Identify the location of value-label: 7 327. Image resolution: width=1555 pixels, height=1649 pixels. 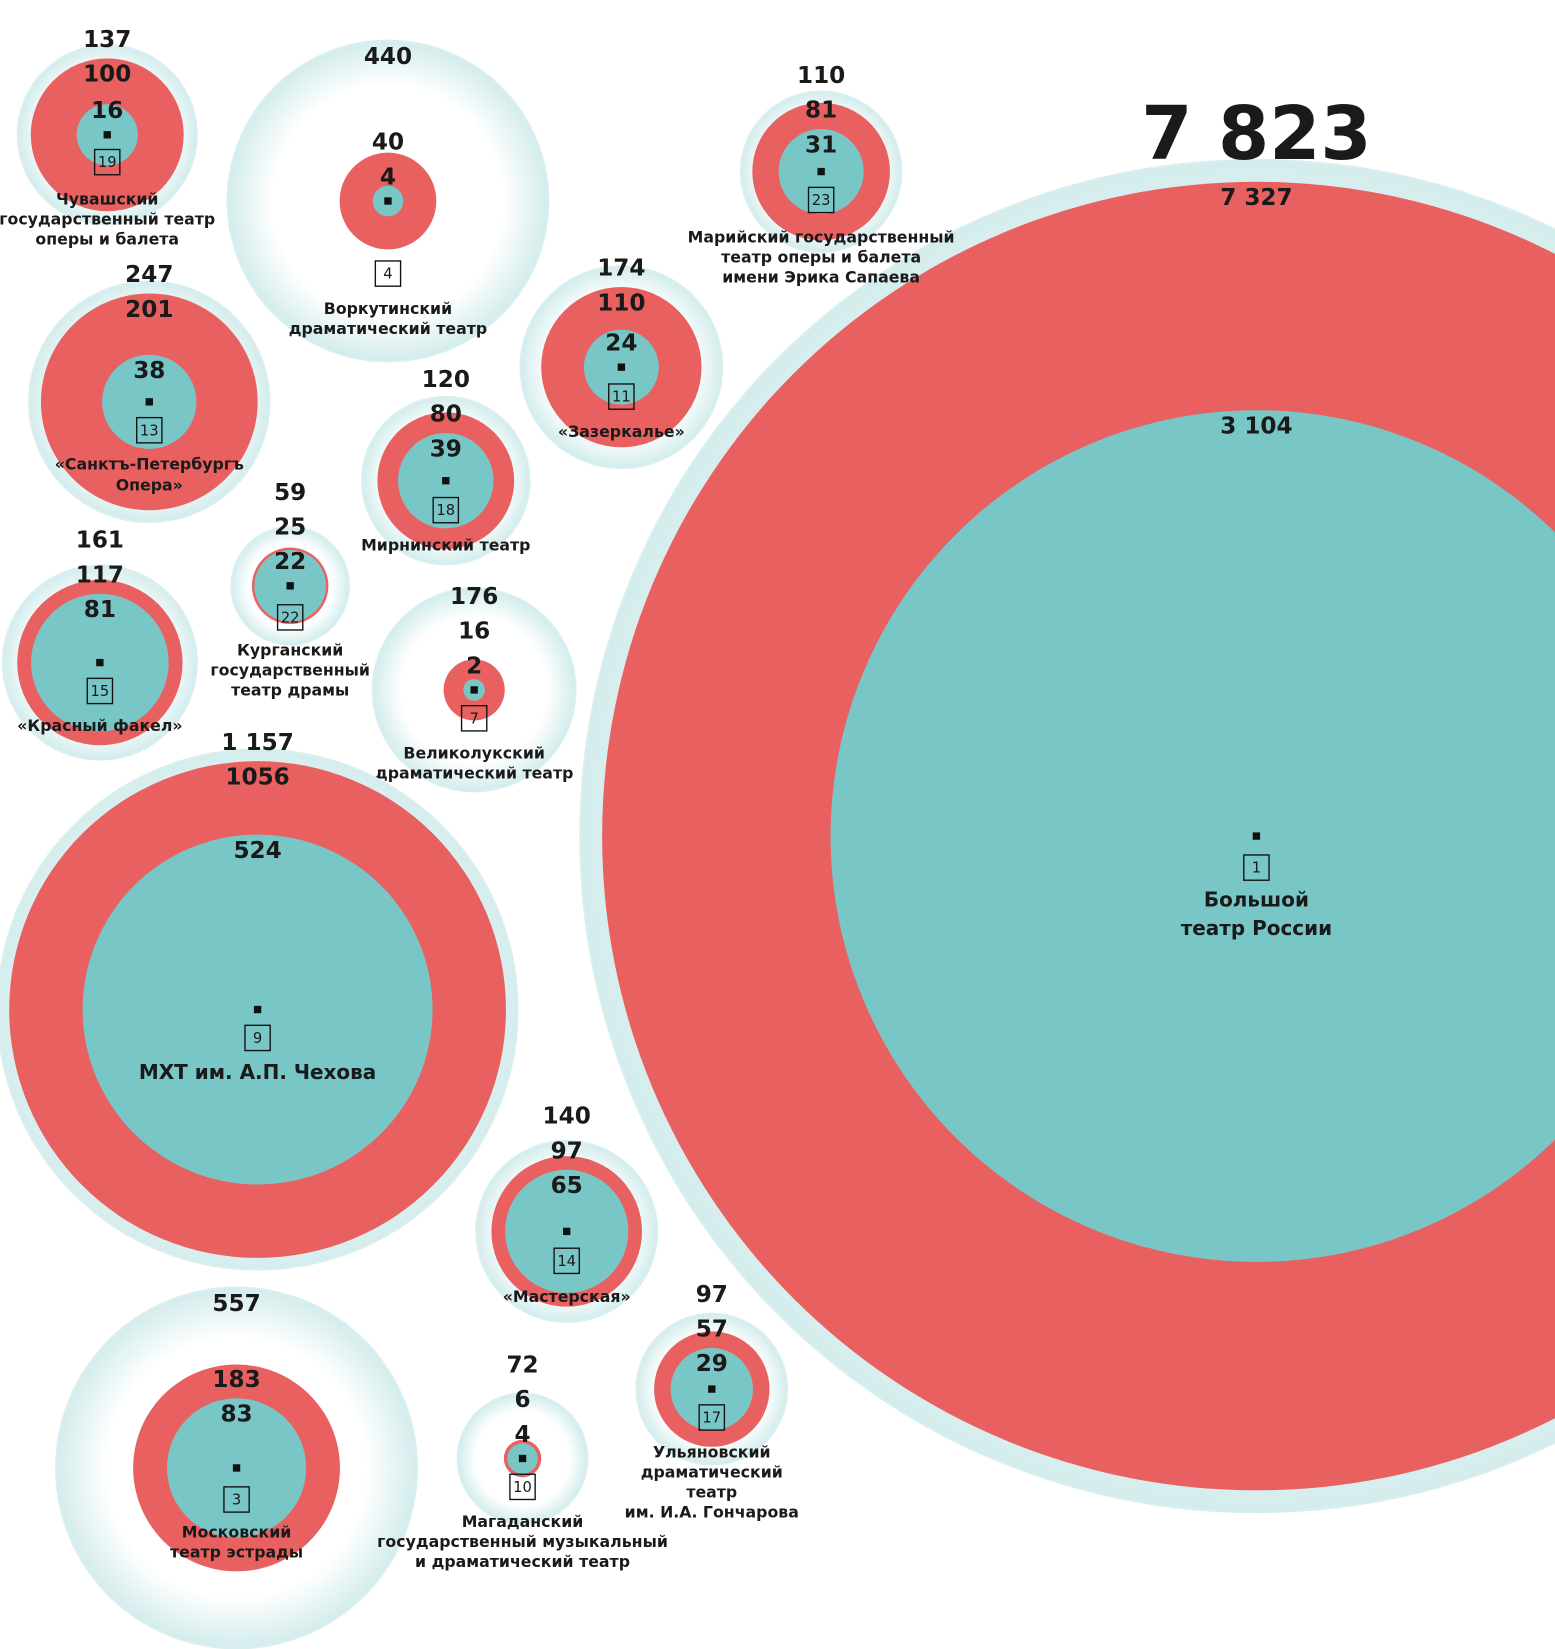
(1256, 198).